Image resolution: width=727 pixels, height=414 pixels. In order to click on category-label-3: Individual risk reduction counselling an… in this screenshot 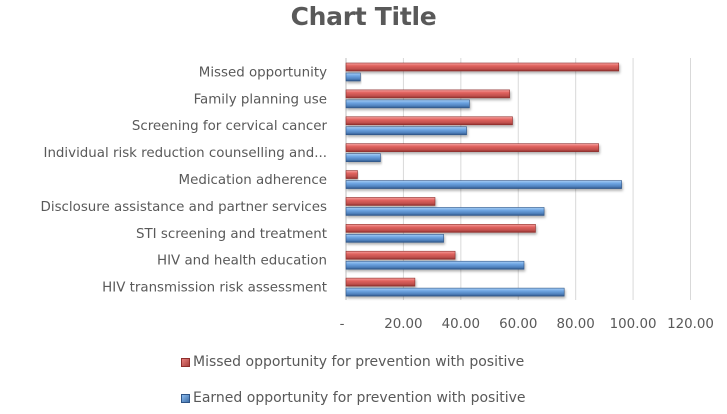, I will do `click(186, 153)`.